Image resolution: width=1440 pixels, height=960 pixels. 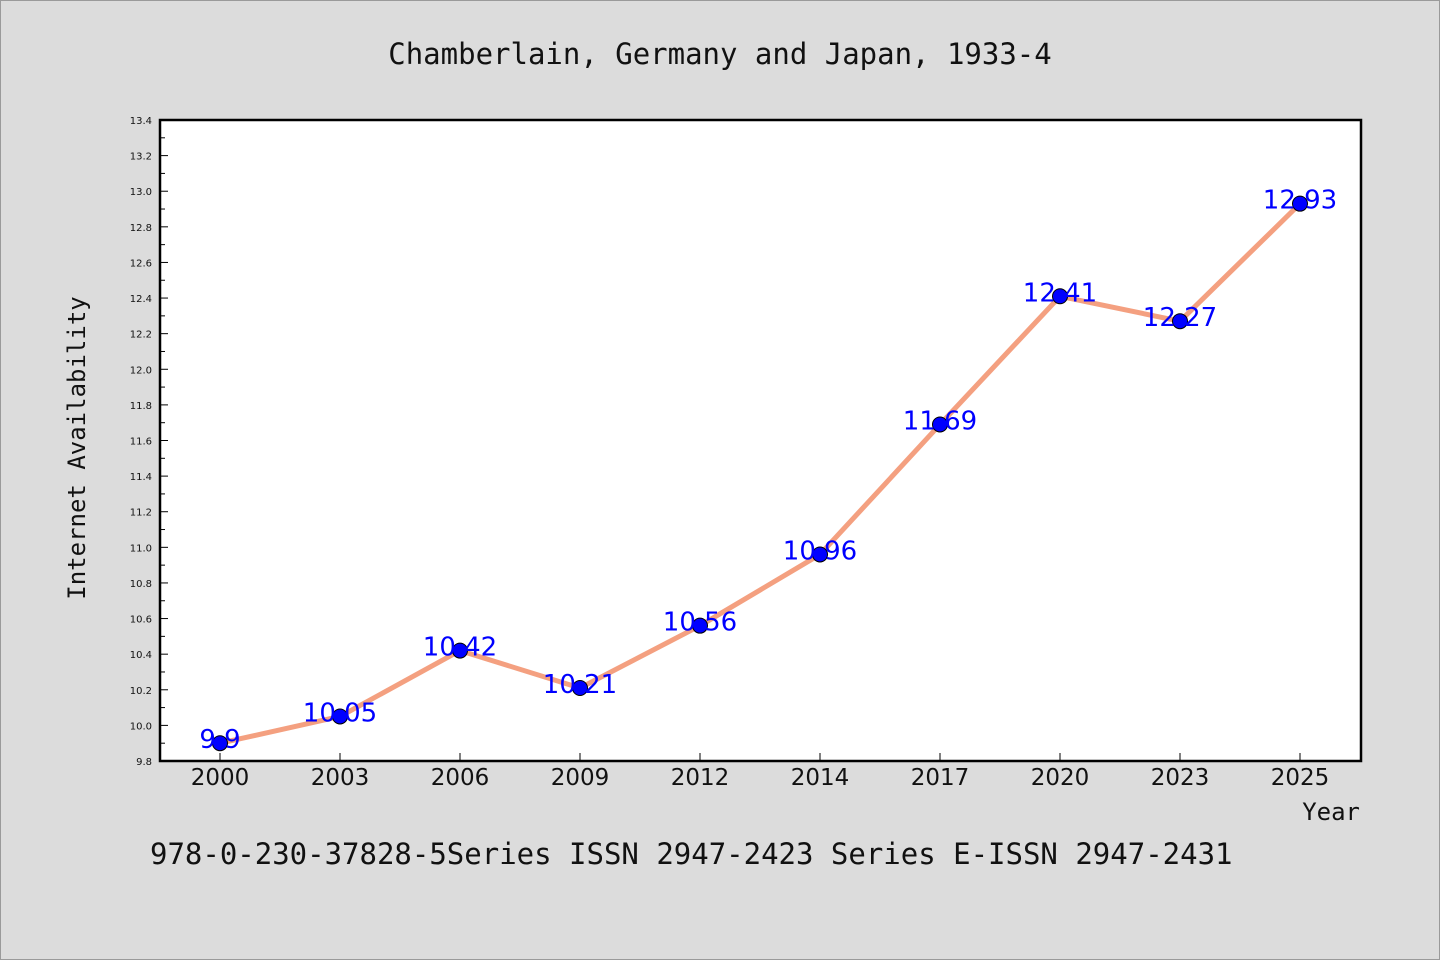 I want to click on data-label: 9.9, so click(x=219, y=740).